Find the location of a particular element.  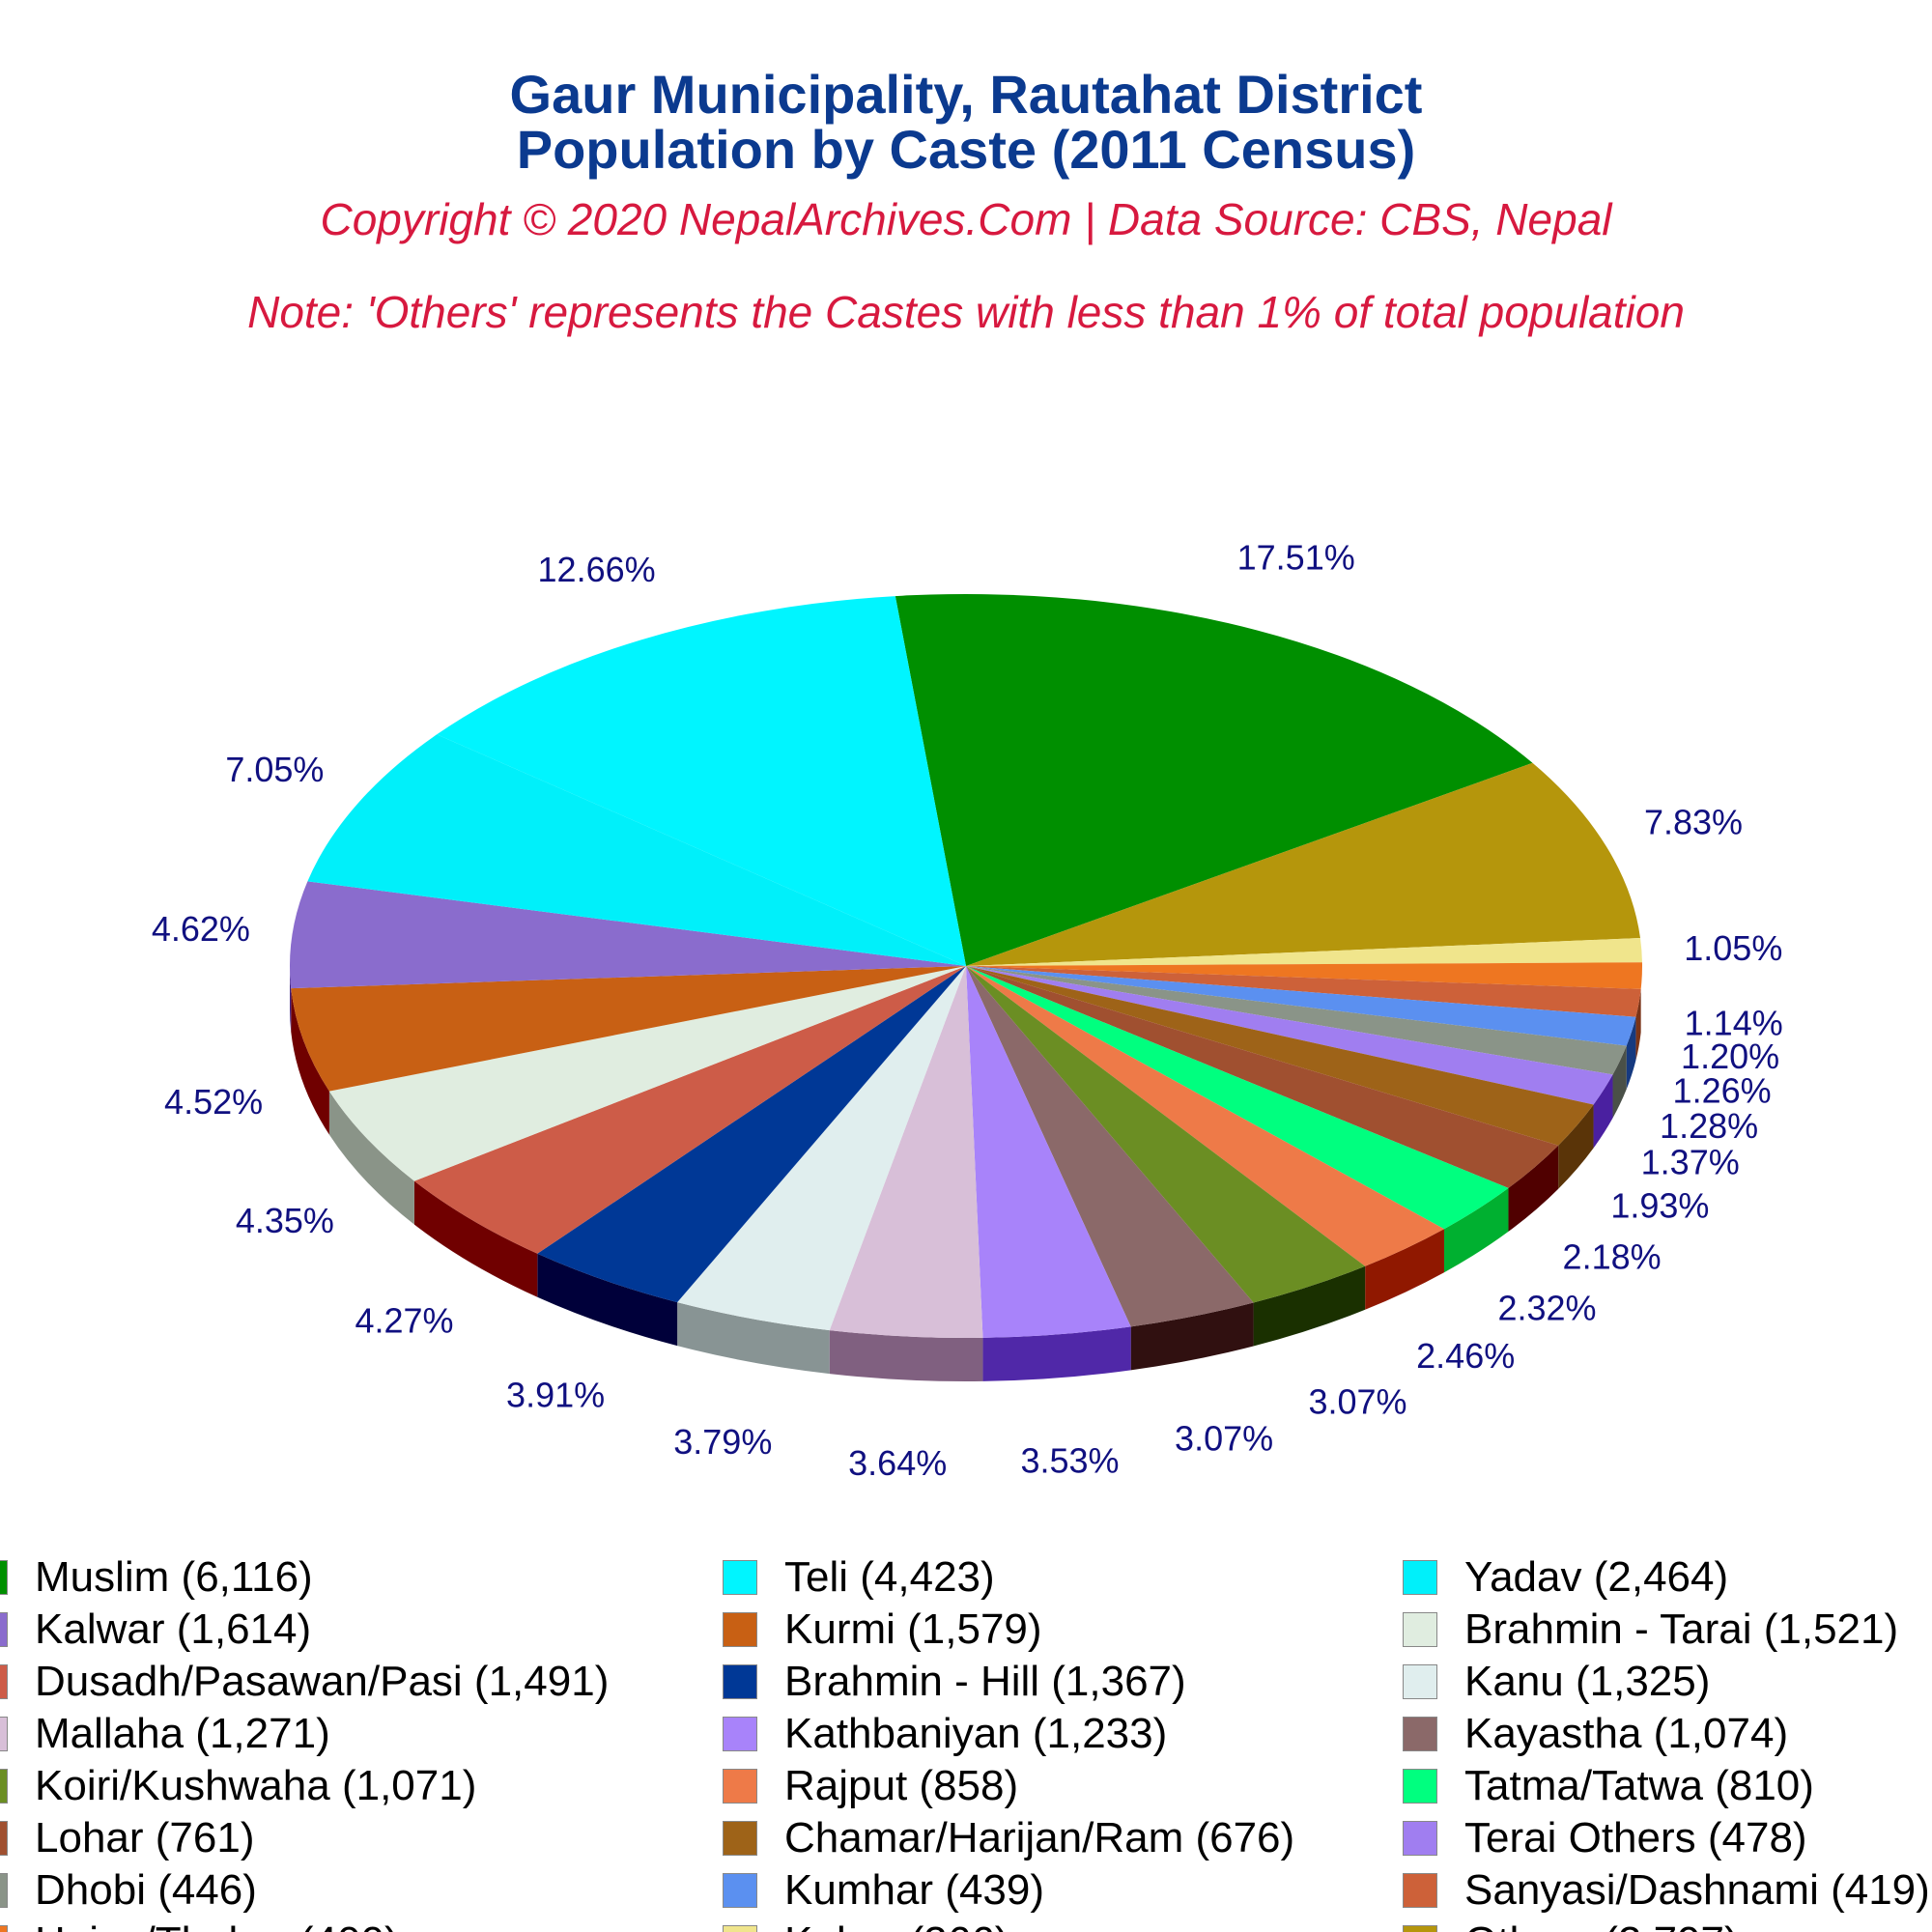

legend-item: Kurmi (1,579) is located at coordinates (882, 1629).